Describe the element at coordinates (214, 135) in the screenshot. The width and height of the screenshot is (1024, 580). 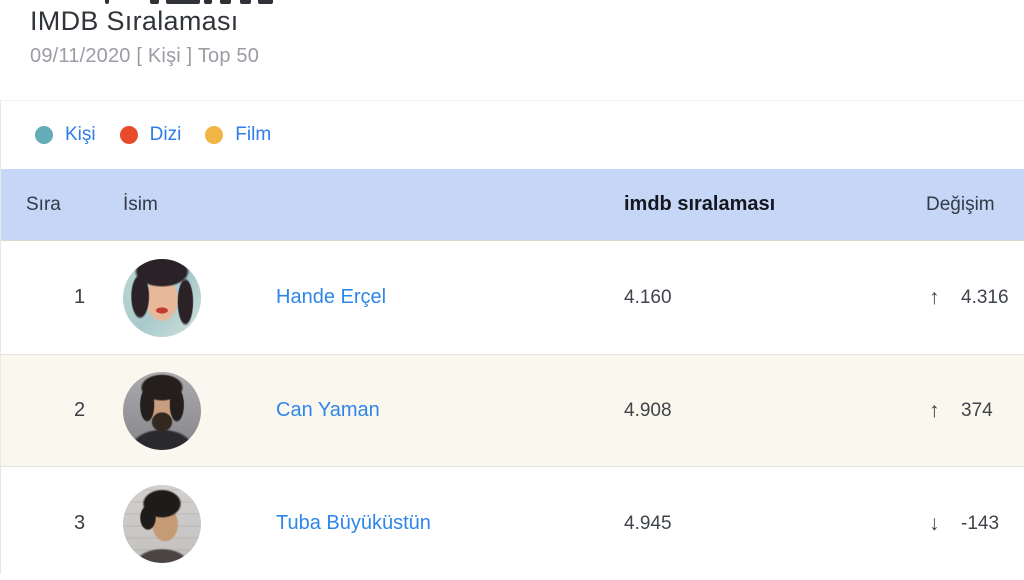
I see `legend-dot-film` at that location.